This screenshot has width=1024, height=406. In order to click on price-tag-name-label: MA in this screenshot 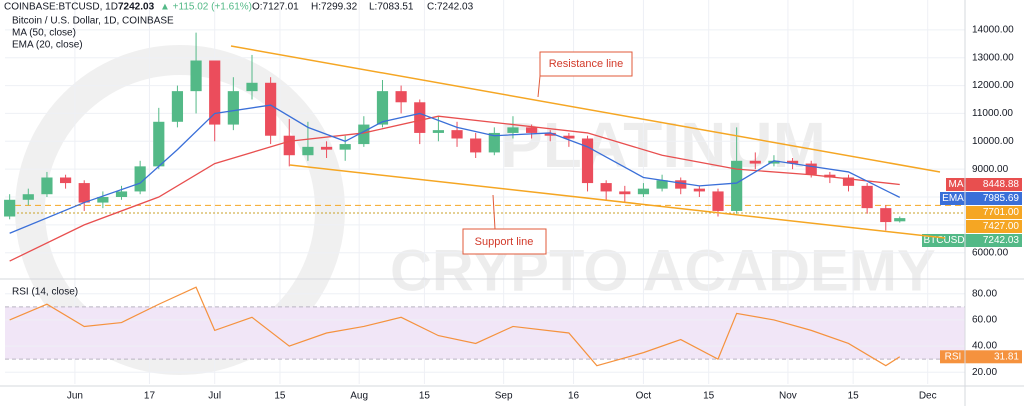, I will do `click(956, 184)`.